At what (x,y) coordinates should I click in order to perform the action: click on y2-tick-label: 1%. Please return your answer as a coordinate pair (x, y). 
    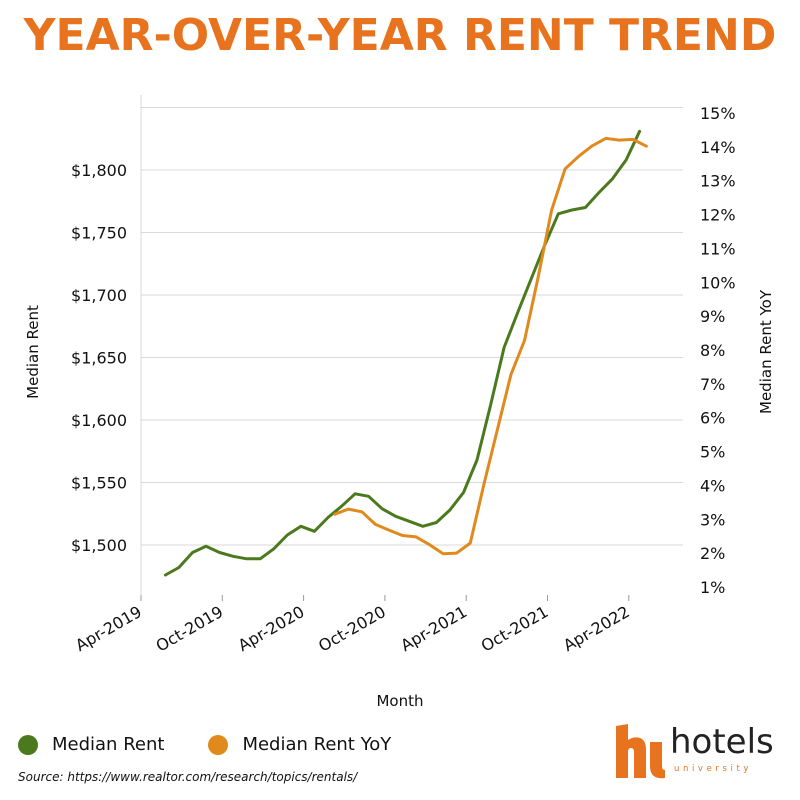
    Looking at the image, I should click on (712, 587).